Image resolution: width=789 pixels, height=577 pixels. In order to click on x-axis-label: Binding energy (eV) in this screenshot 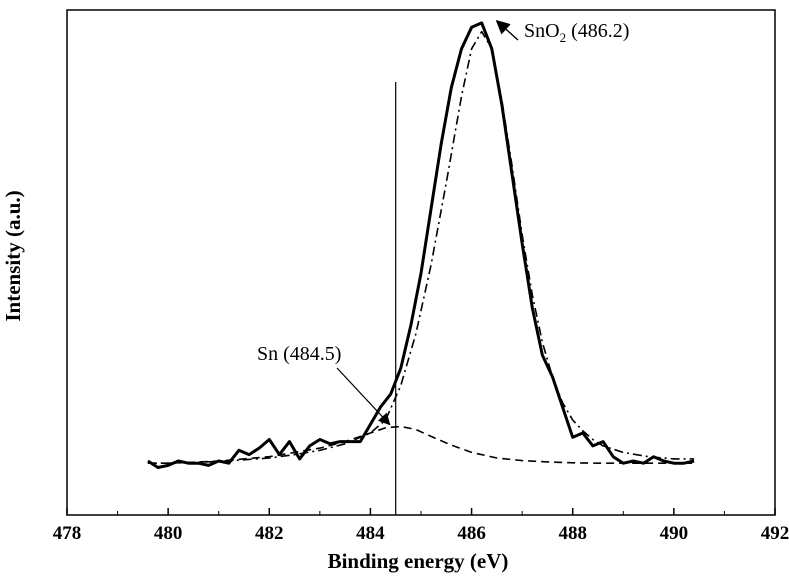, I will do `click(418, 561)`.